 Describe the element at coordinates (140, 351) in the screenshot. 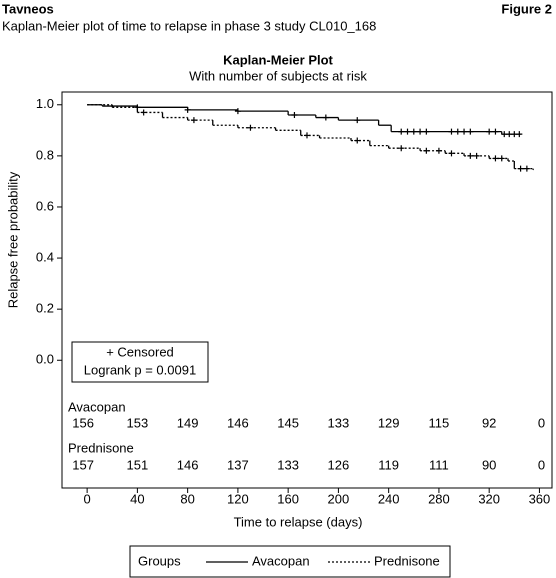

I see `censored-note: + Censored` at that location.